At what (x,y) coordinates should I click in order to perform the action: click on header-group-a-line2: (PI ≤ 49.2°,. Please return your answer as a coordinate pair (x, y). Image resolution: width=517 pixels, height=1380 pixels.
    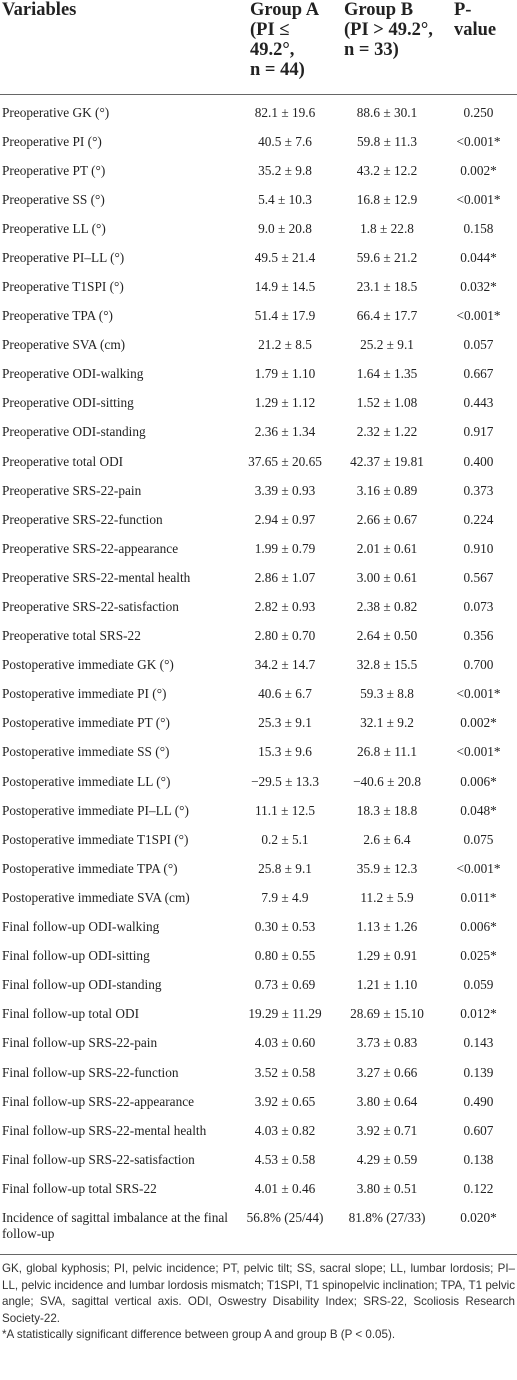
    Looking at the image, I should click on (272, 40).